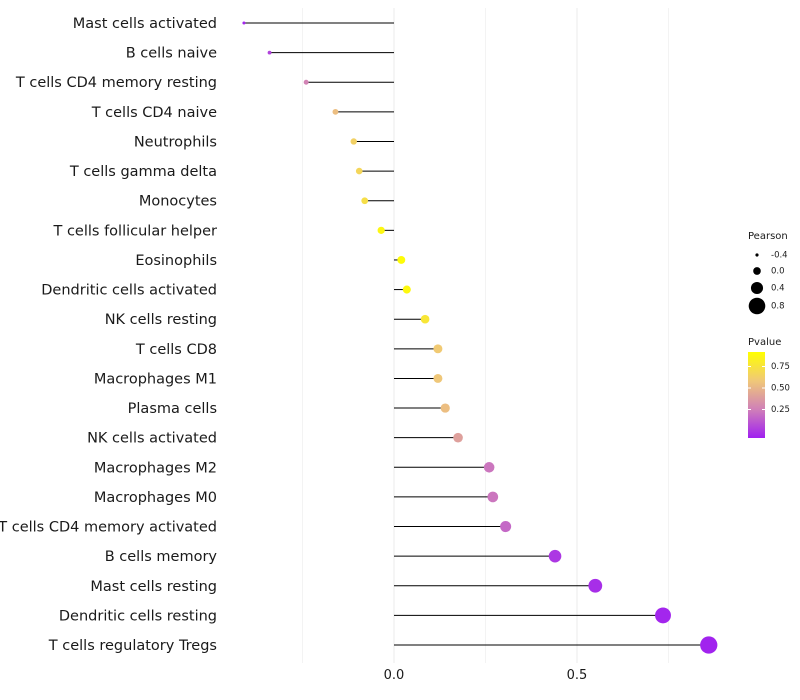 Image resolution: width=800 pixels, height=700 pixels. Describe the element at coordinates (778, 272) in the screenshot. I see `size-legend-label: 0.0` at that location.